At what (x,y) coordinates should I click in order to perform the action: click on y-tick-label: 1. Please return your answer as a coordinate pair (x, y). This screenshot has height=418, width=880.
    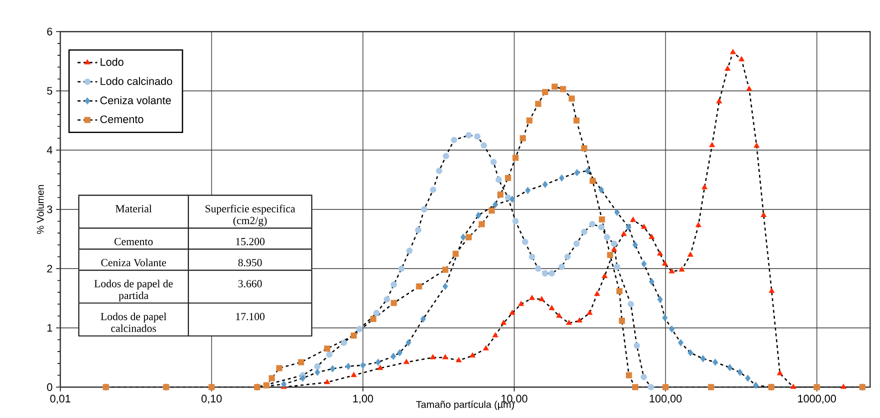
    Looking at the image, I should click on (49, 328).